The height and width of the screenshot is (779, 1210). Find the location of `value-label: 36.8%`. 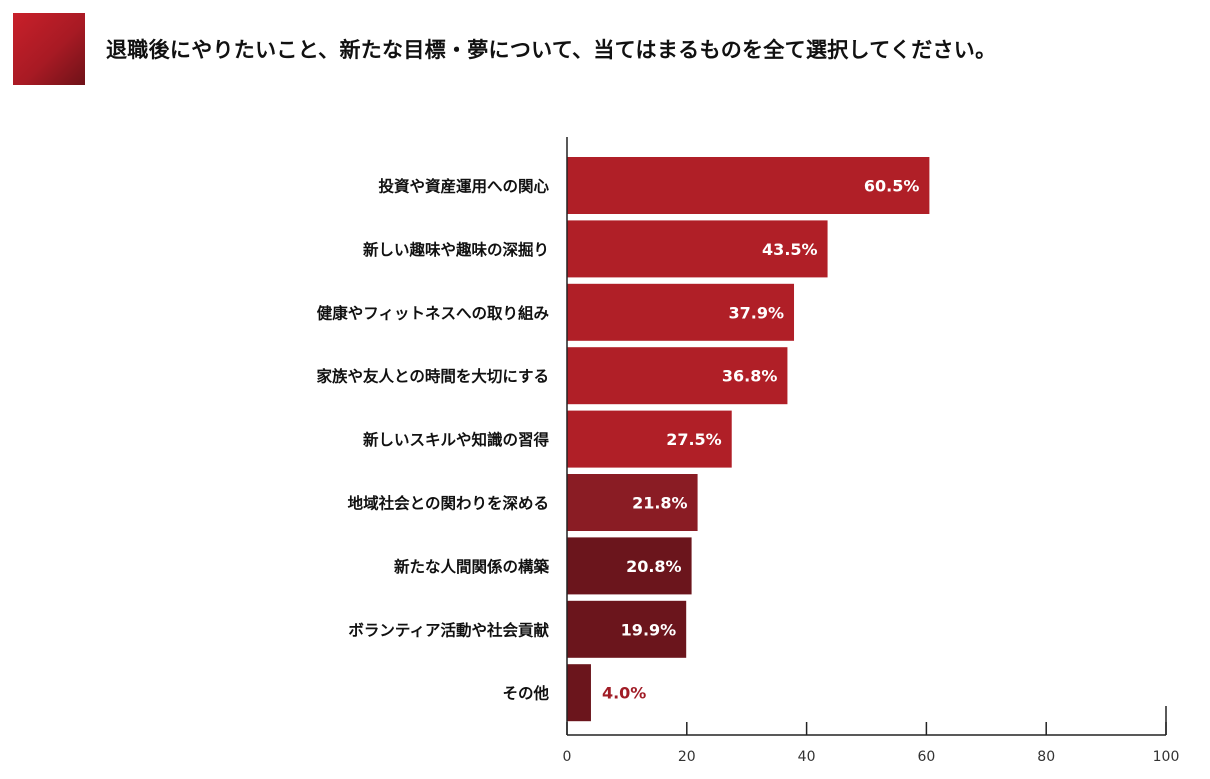

value-label: 36.8% is located at coordinates (750, 376).